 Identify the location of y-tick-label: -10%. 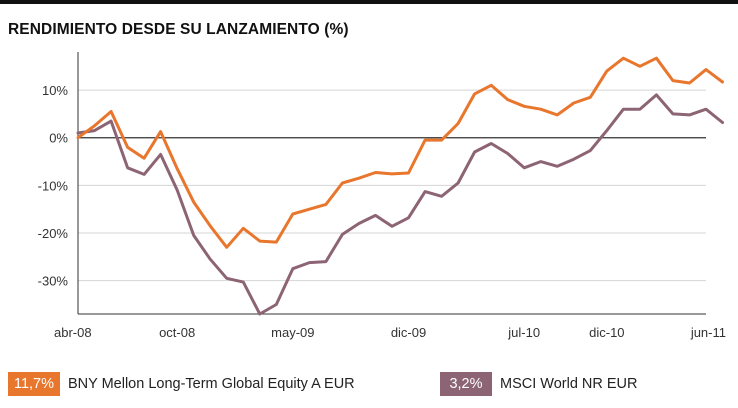
(53, 185).